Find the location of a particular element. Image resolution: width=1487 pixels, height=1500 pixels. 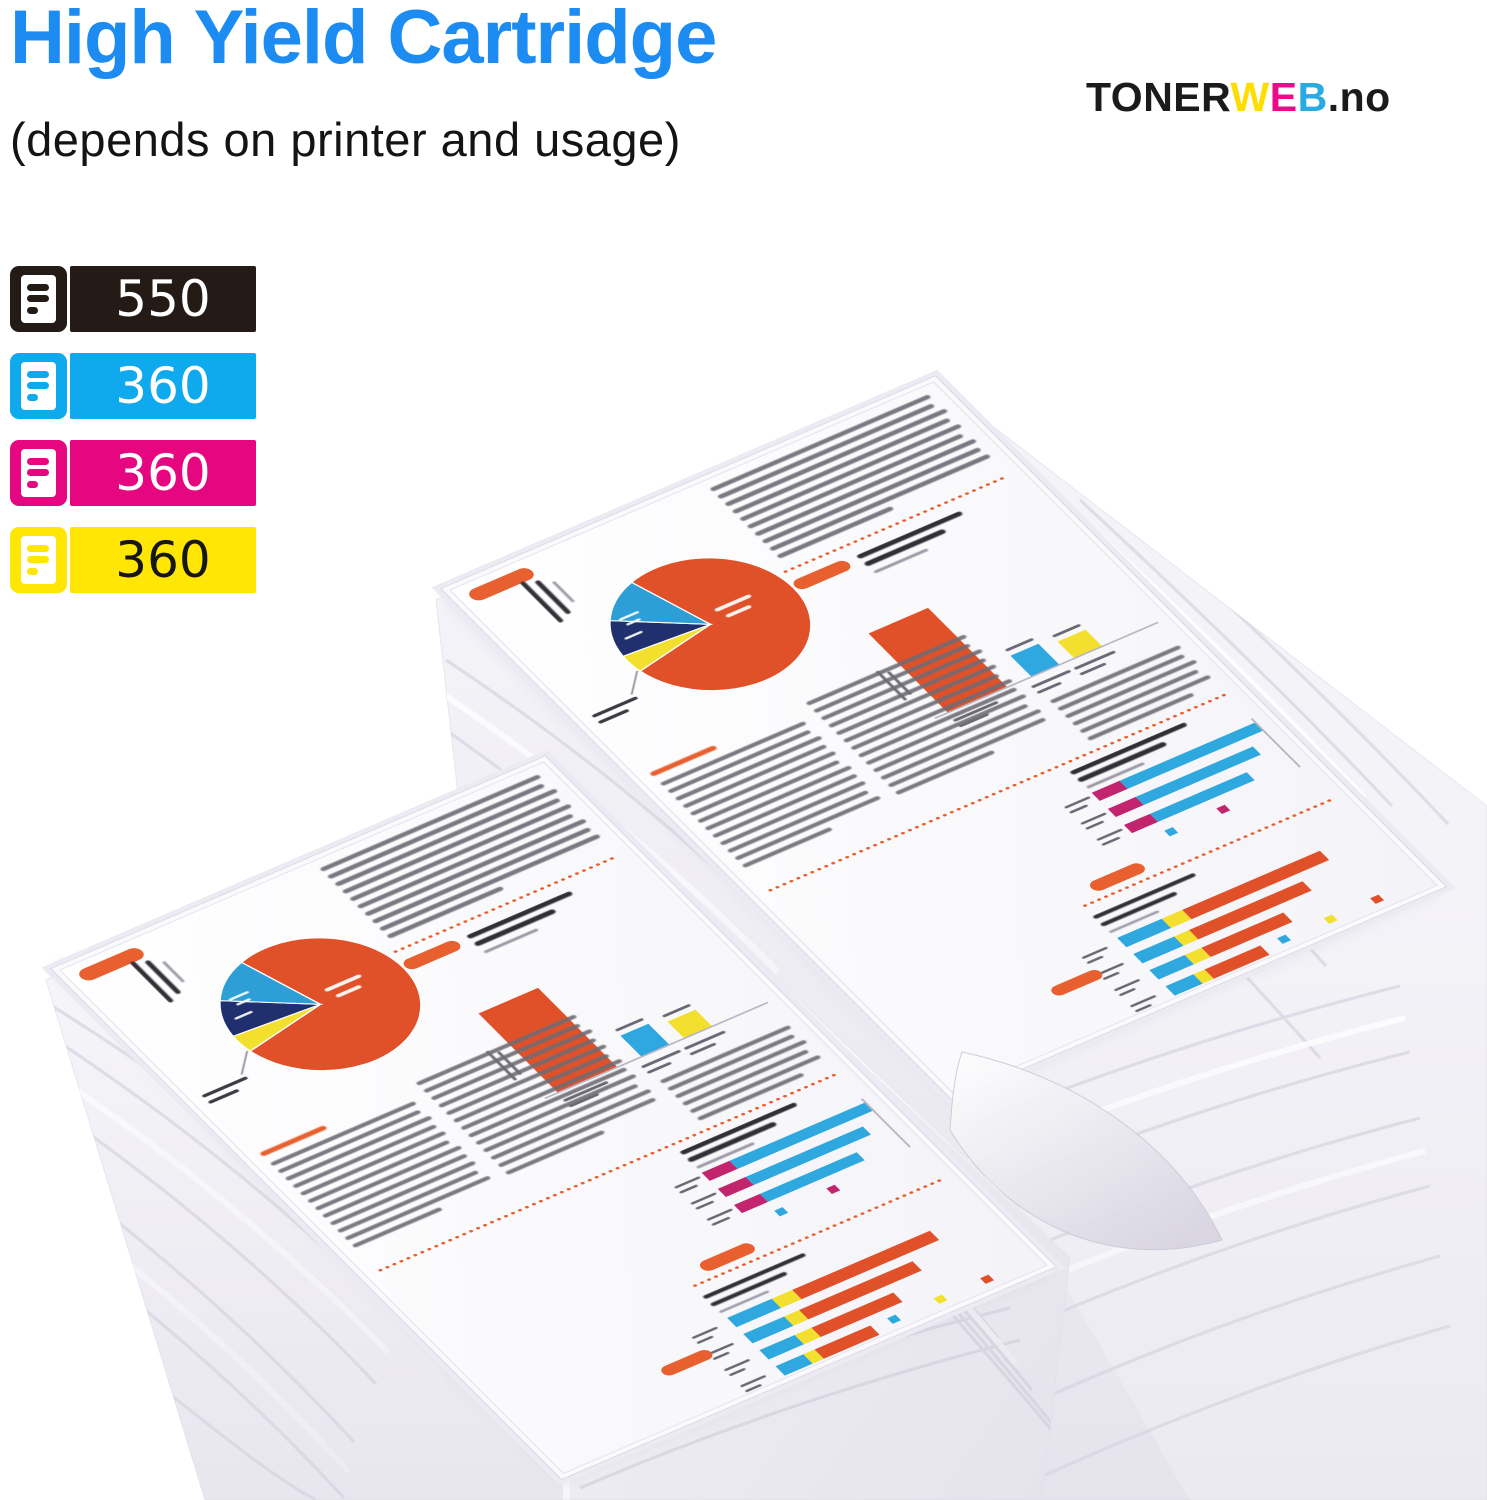

yield-value: 550 is located at coordinates (163, 299).